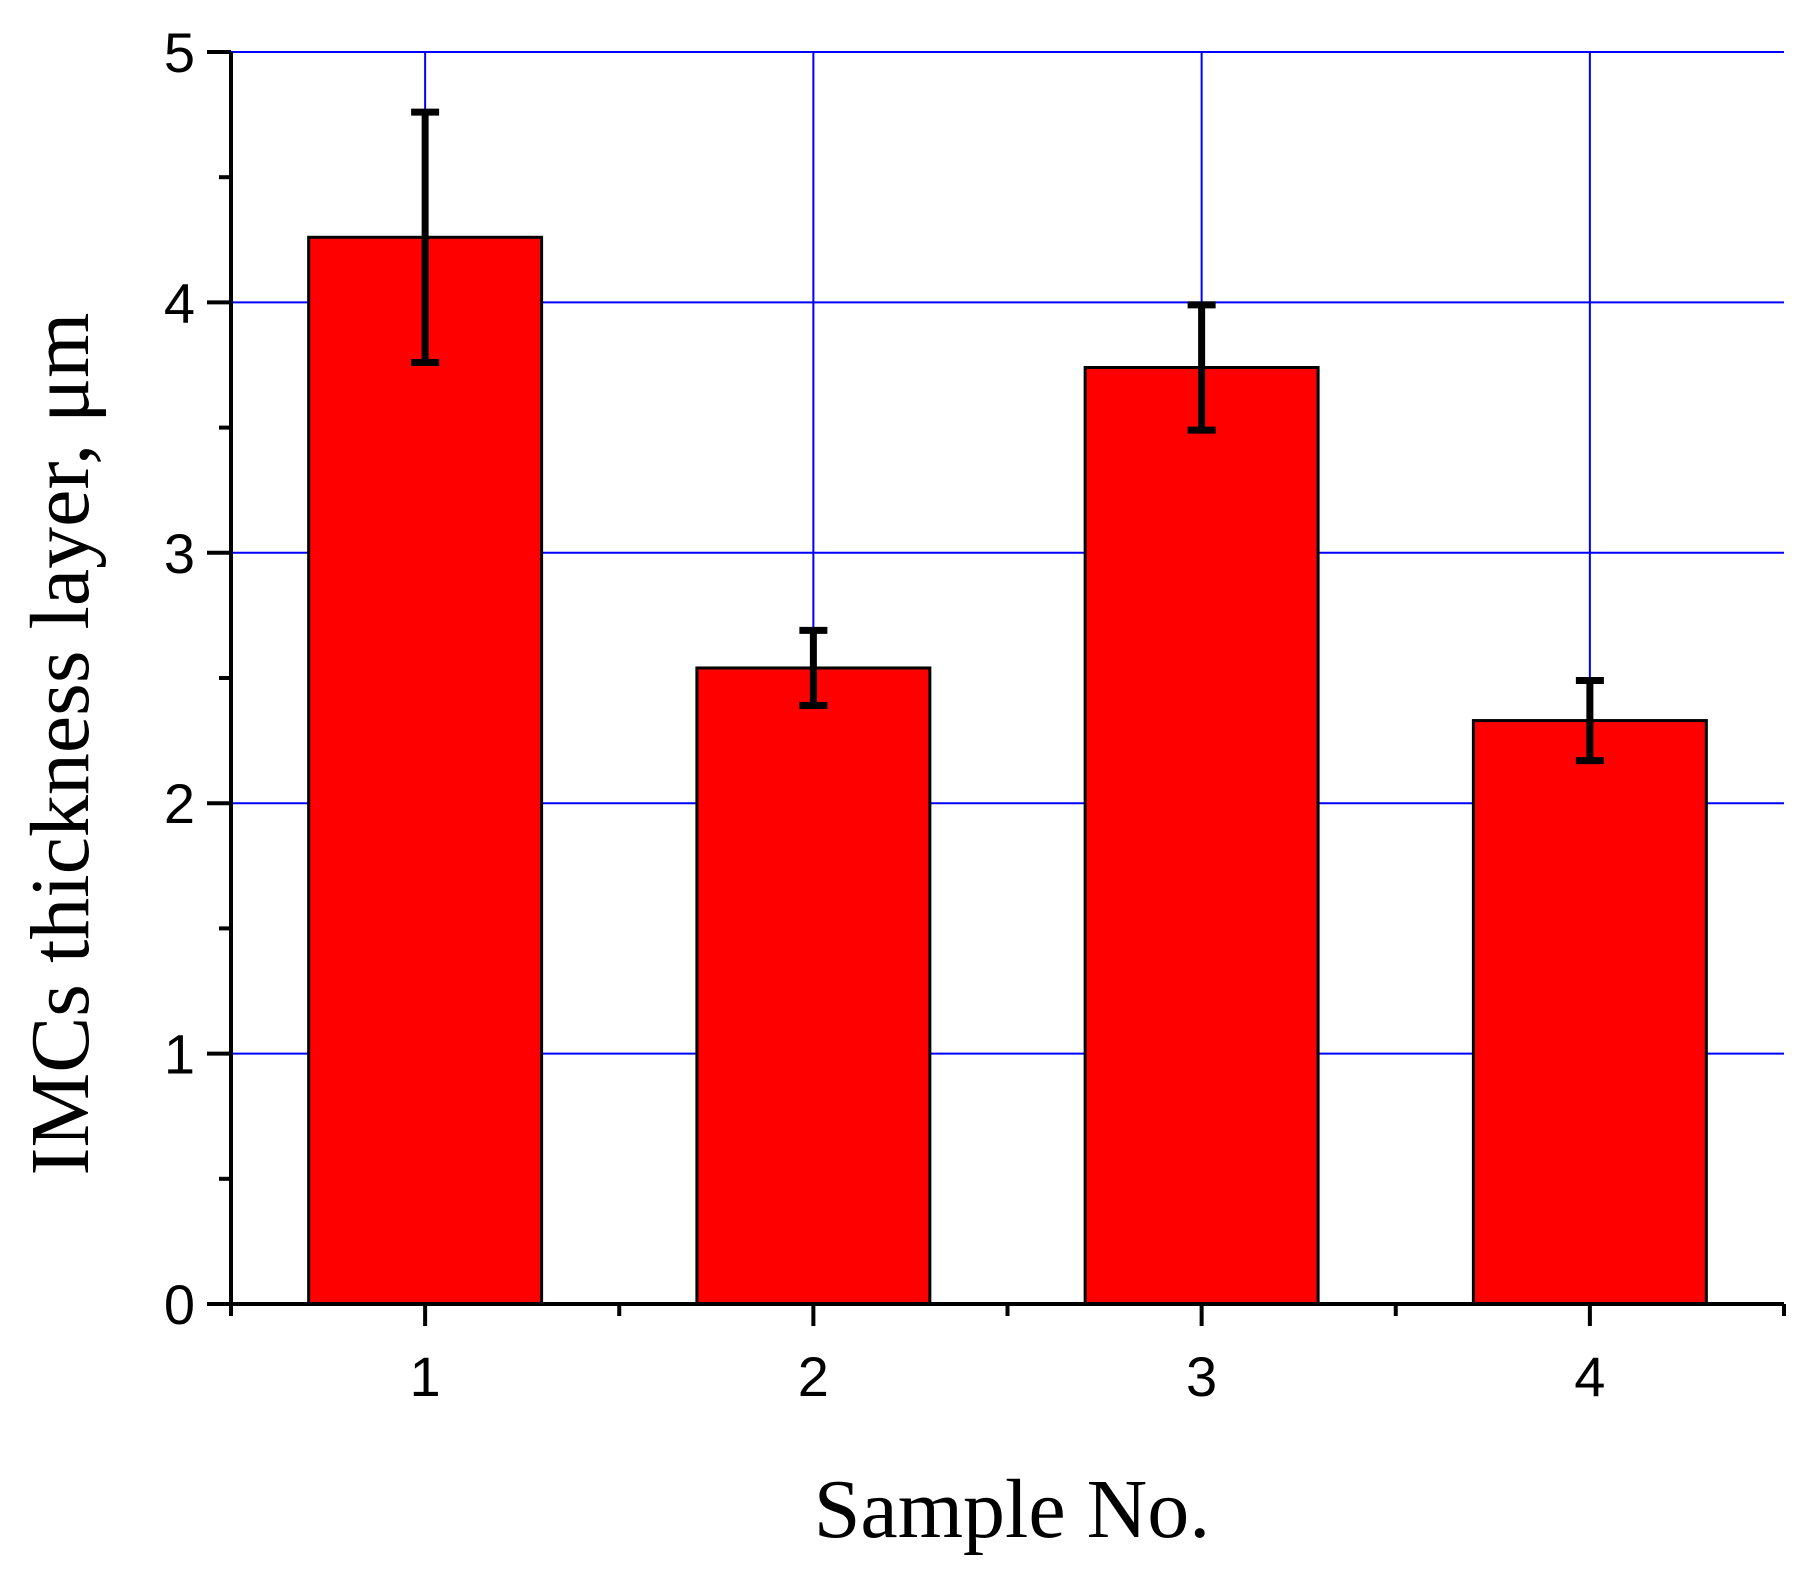  Describe the element at coordinates (179, 1304) in the screenshot. I see `y-tick-label: 0` at that location.